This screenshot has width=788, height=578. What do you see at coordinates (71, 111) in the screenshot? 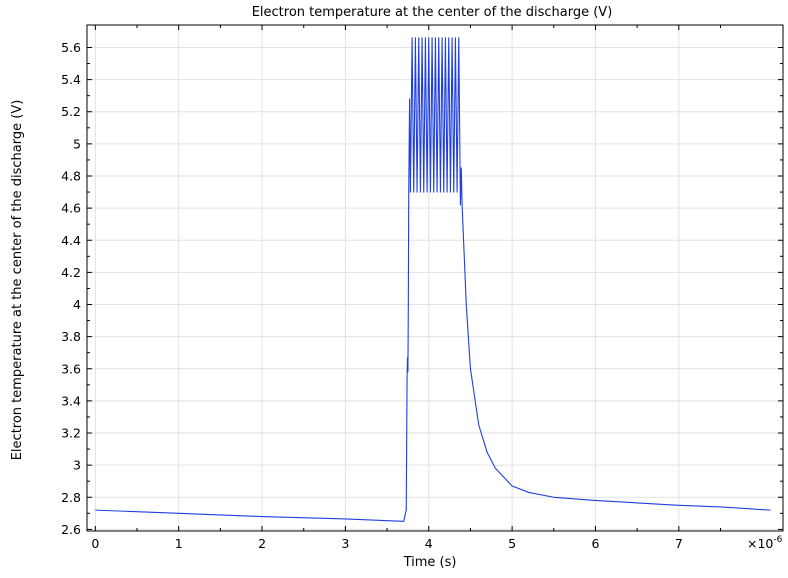
I see `y-tick-label: 5.2` at bounding box center [71, 111].